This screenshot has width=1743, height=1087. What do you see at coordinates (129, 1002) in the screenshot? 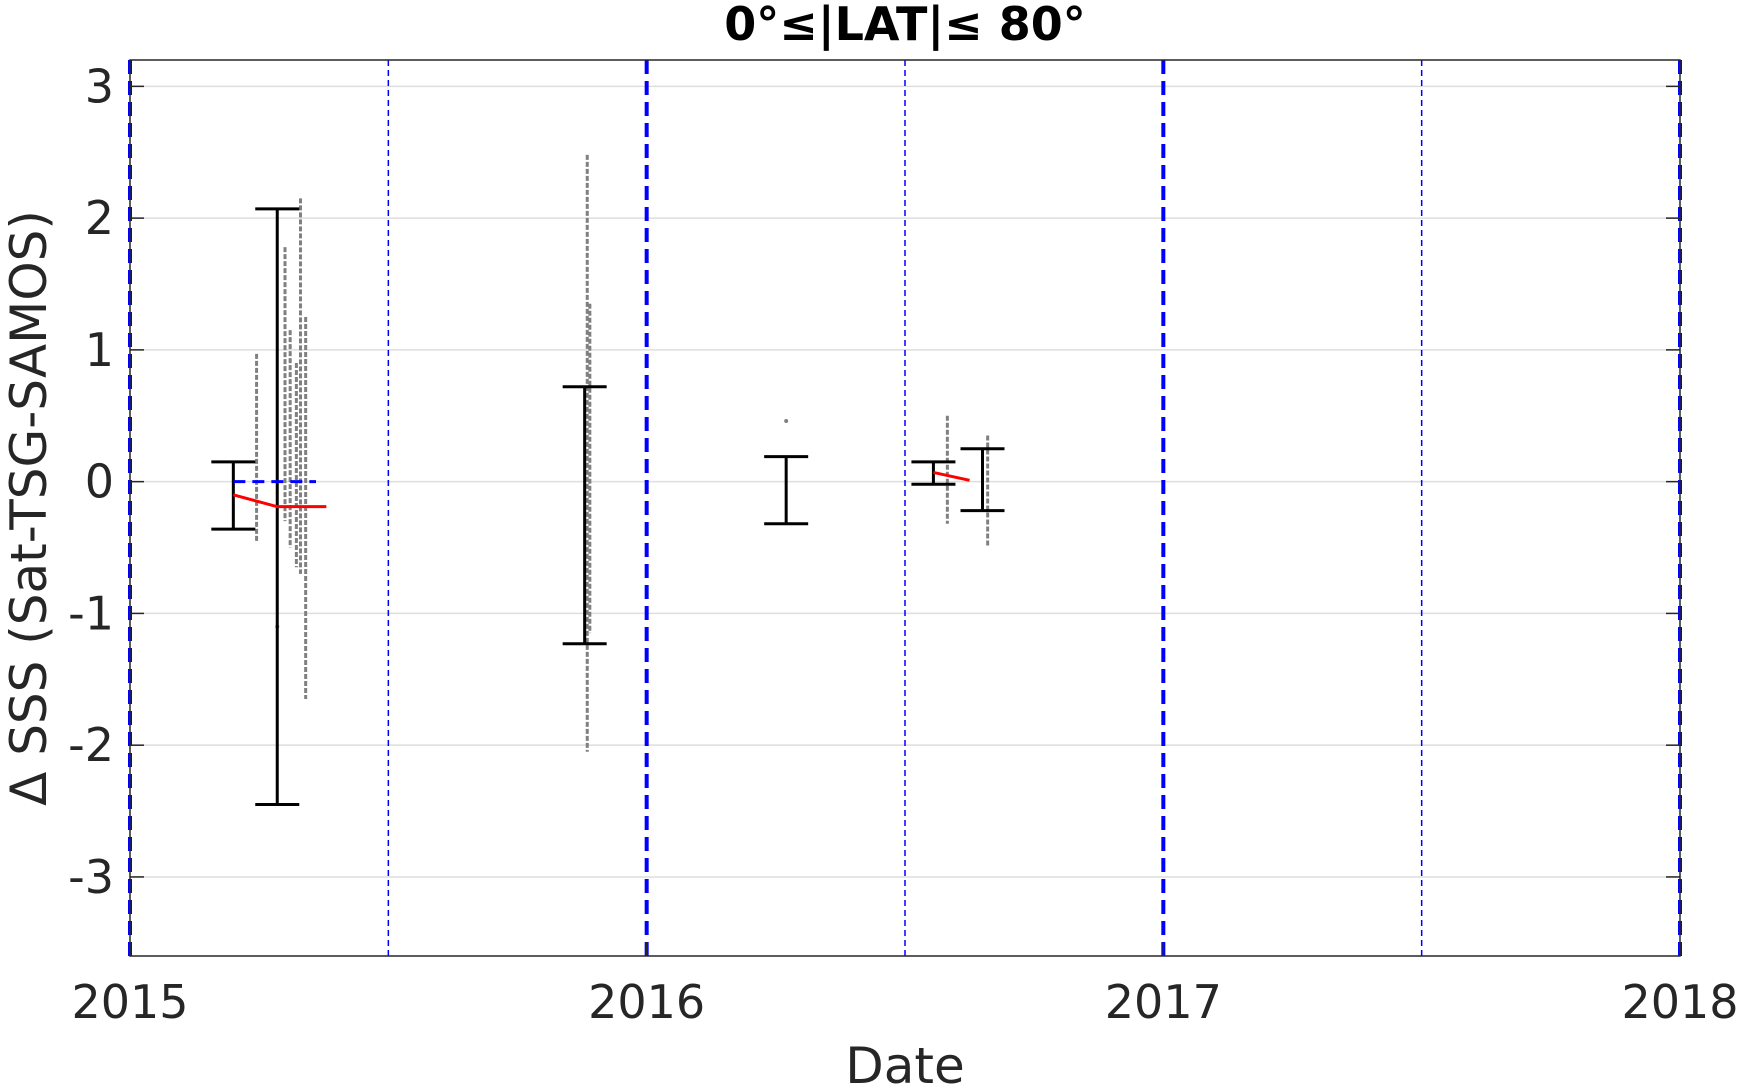
I see `x-tick-label: 2015` at bounding box center [129, 1002].